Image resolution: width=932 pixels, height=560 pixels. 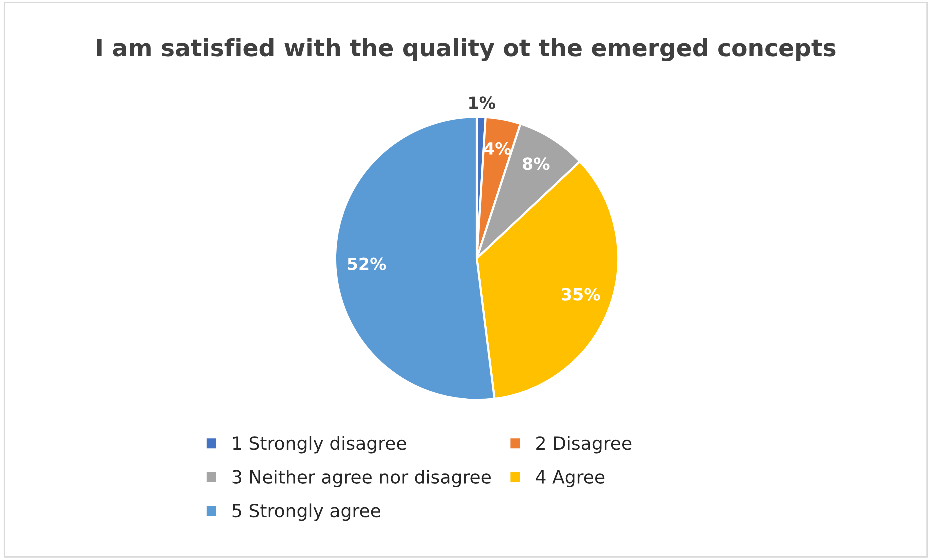 What do you see at coordinates (570, 479) in the screenshot?
I see `legend-label: 4 Agree` at bounding box center [570, 479].